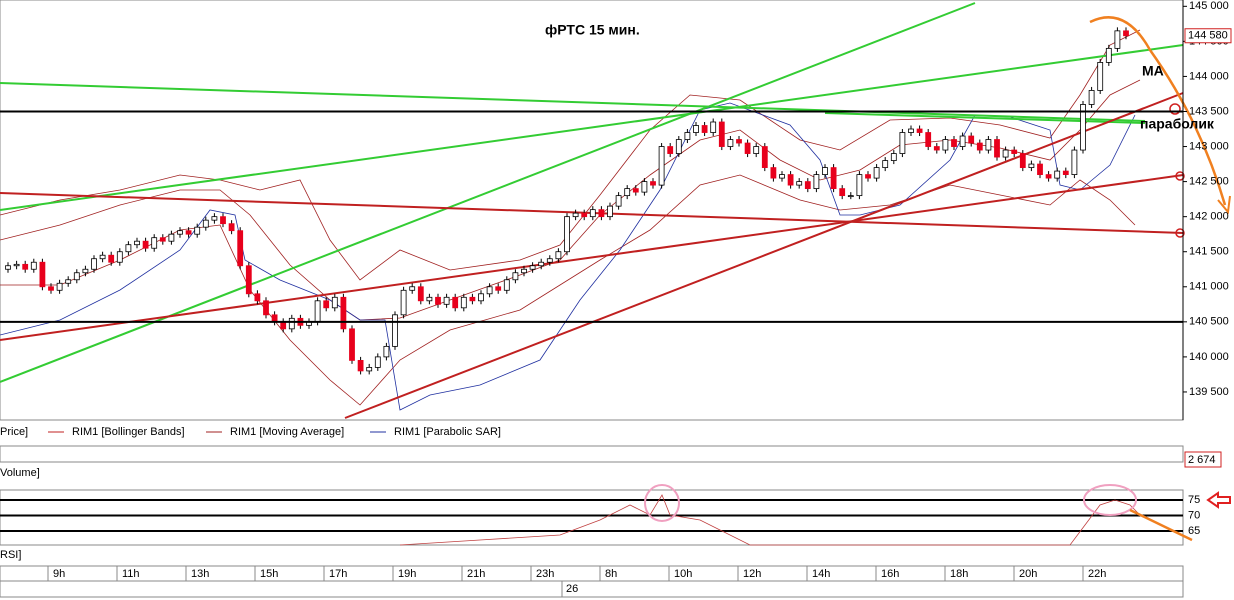  What do you see at coordinates (592, 589) in the screenshot?
I see `date-axis` at bounding box center [592, 589].